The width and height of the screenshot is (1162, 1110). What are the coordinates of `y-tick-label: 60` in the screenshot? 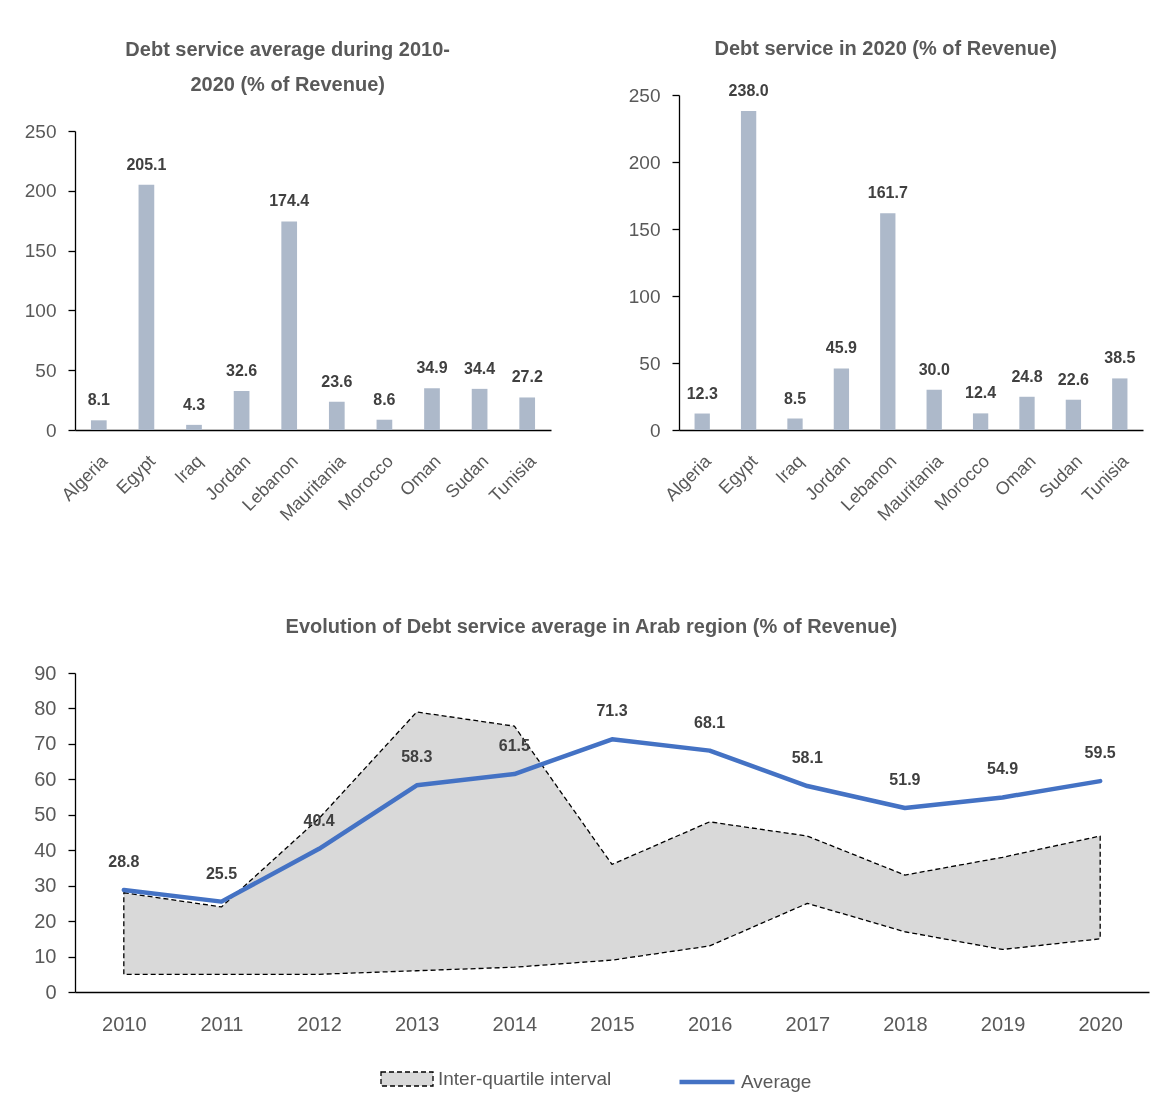 It's located at (45, 778).